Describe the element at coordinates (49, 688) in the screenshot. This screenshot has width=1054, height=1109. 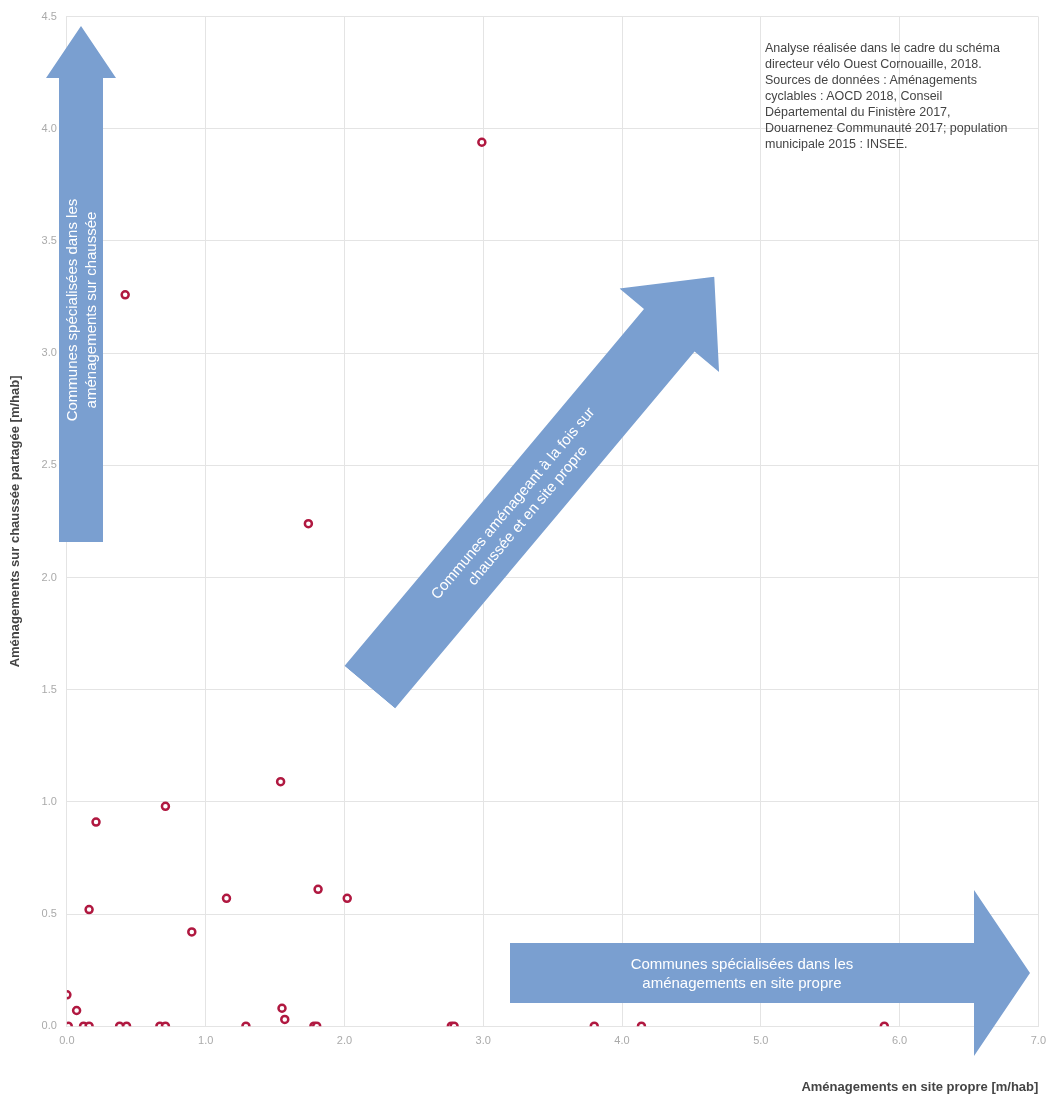
I see `y-tick-label: 1.5` at that location.